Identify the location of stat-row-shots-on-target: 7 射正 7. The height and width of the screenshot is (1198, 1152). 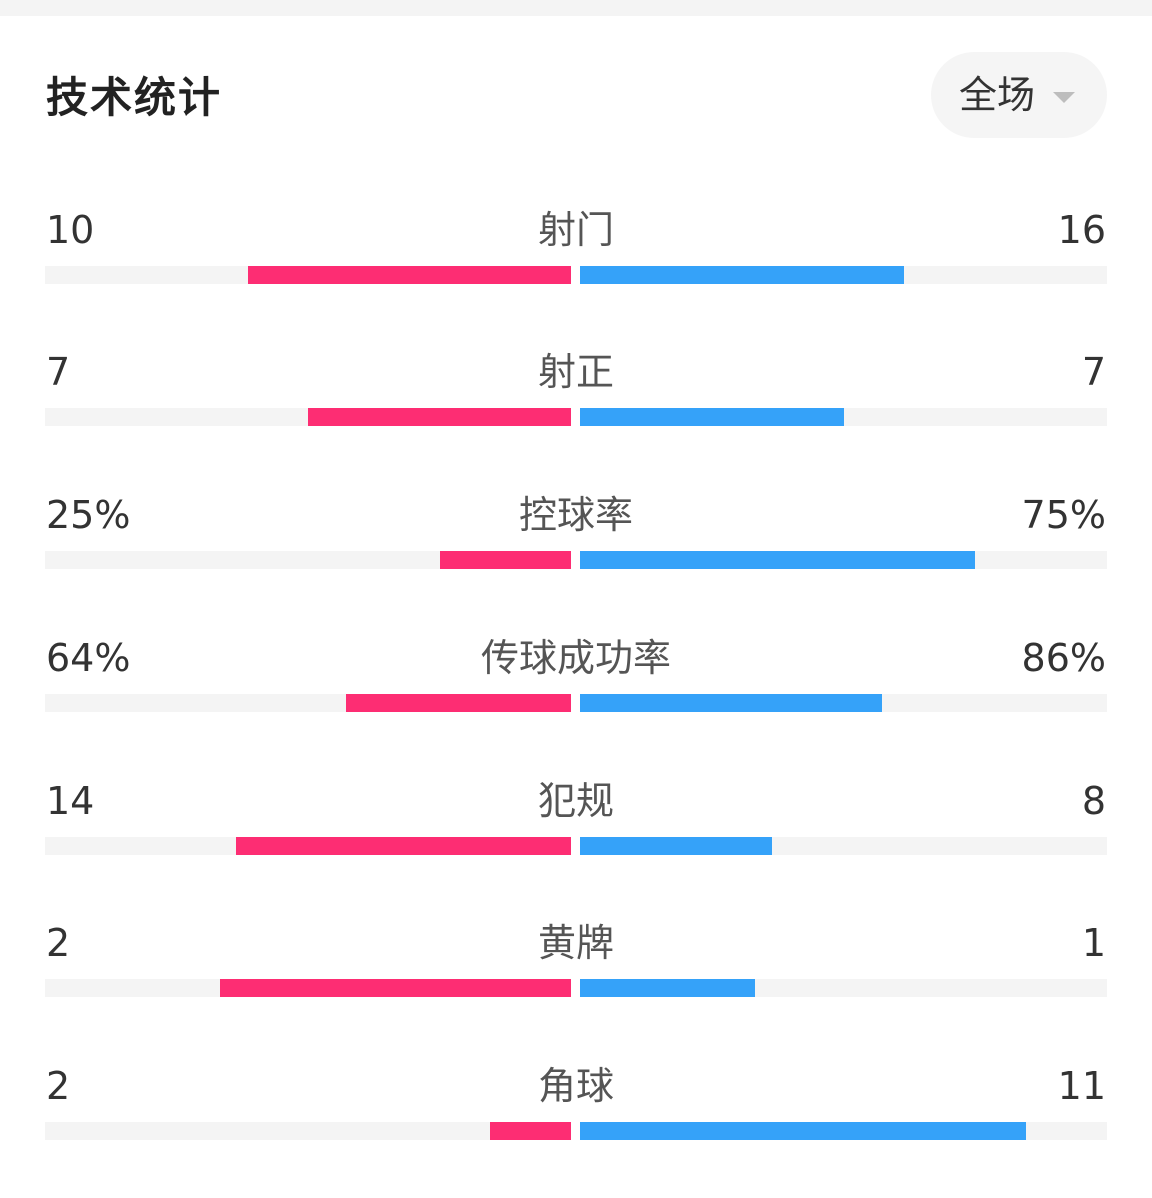
(576, 402).